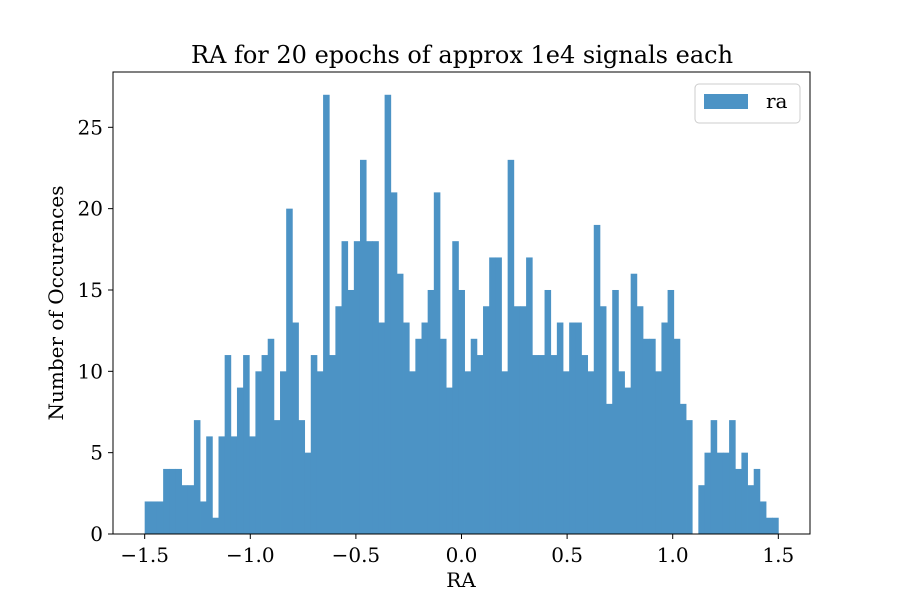 This screenshot has height=600, width=900. What do you see at coordinates (673, 555) in the screenshot?
I see `x-tick-label: 1.0` at bounding box center [673, 555].